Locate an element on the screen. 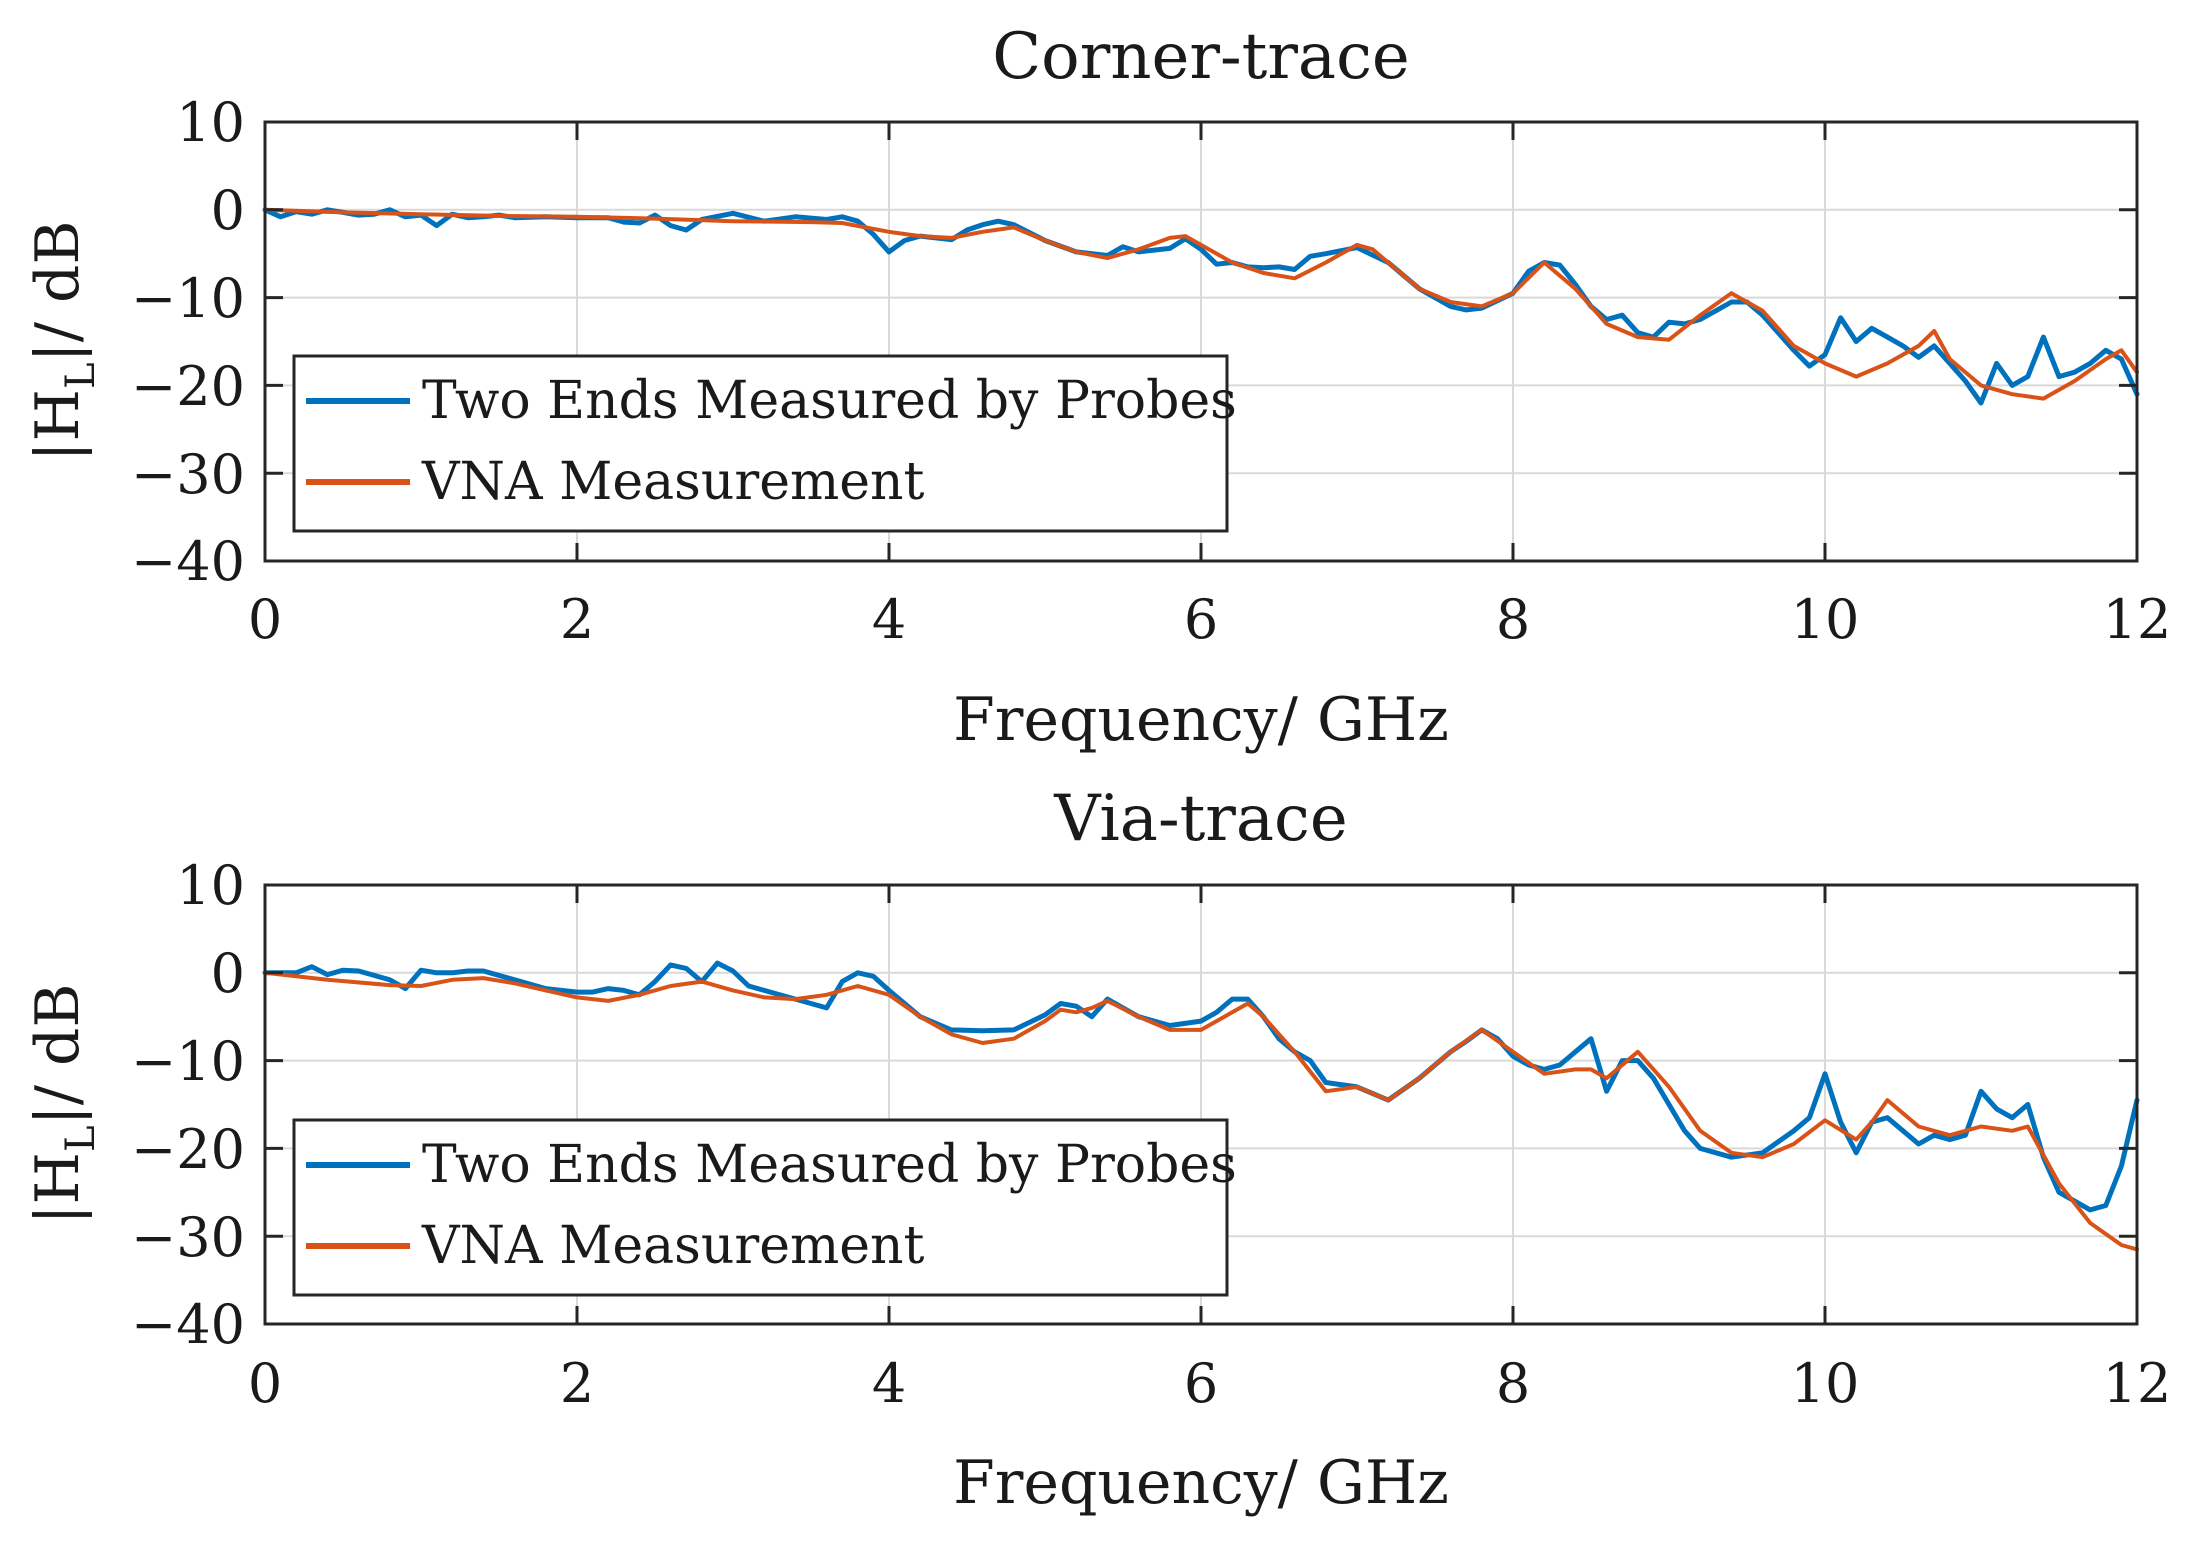 Image resolution: width=2187 pixels, height=1549 pixels. series-lines is located at coordinates (1201, 306).